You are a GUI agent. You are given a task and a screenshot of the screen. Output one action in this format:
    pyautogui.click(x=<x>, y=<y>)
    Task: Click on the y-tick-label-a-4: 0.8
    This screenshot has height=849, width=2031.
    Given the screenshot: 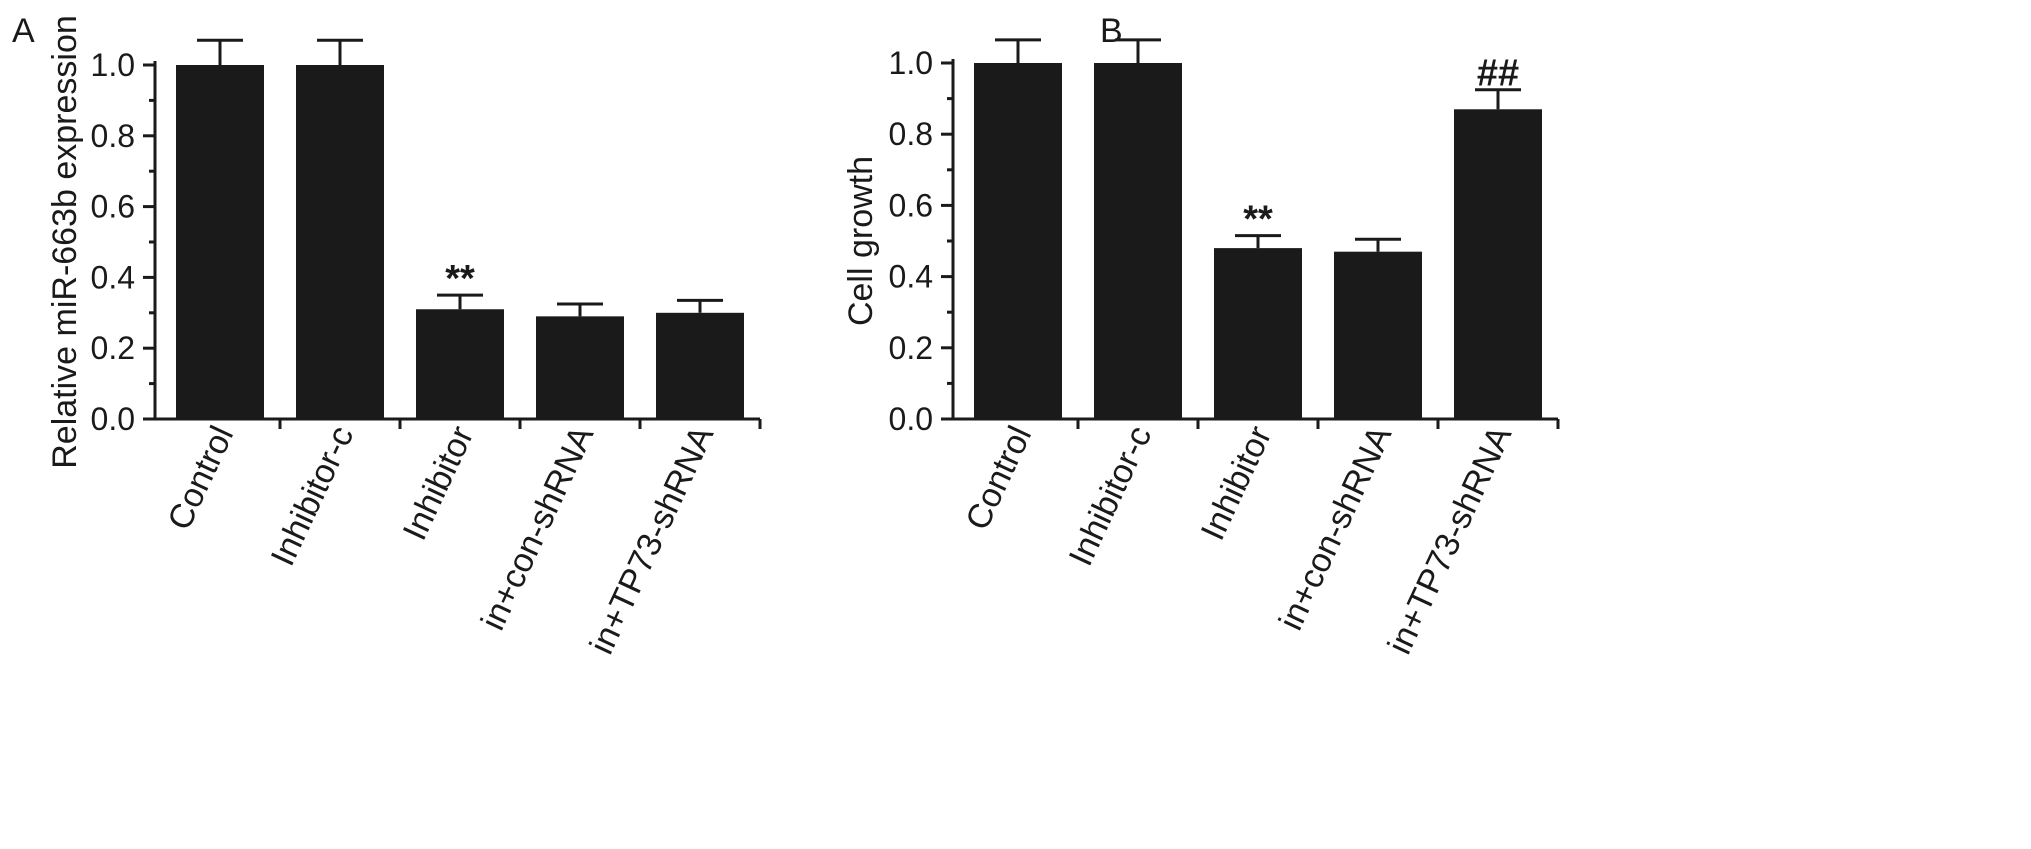 What is the action you would take?
    pyautogui.click(x=113, y=136)
    